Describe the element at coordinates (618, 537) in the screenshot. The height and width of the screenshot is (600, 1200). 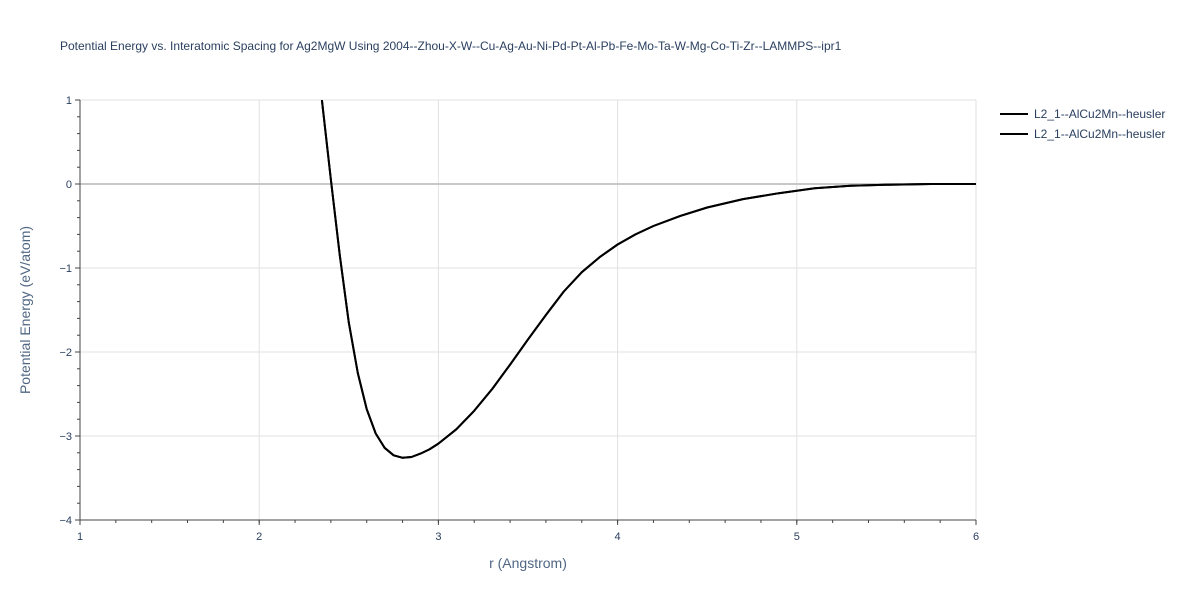
I see `x-tick-label: 4` at that location.